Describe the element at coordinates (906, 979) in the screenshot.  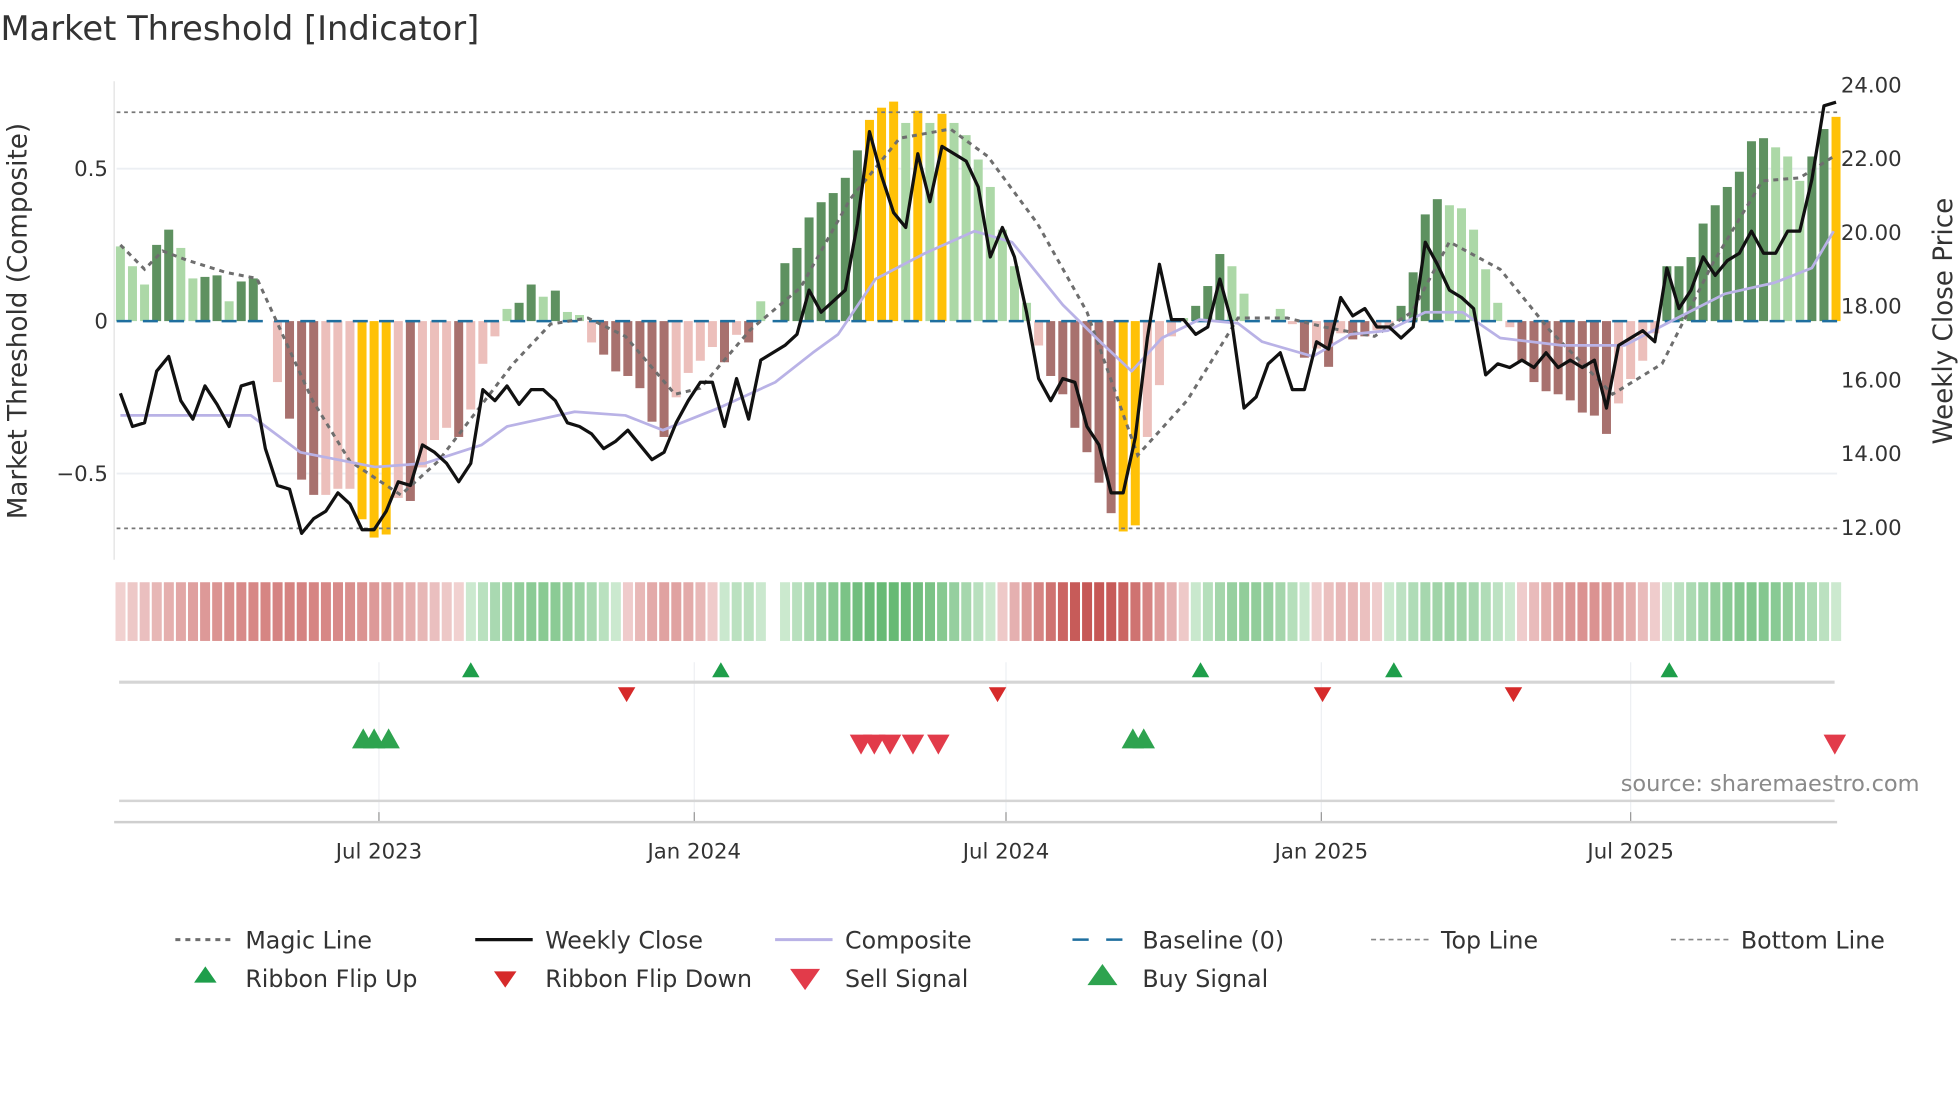
I see `legend-label: Sell Signal` at that location.